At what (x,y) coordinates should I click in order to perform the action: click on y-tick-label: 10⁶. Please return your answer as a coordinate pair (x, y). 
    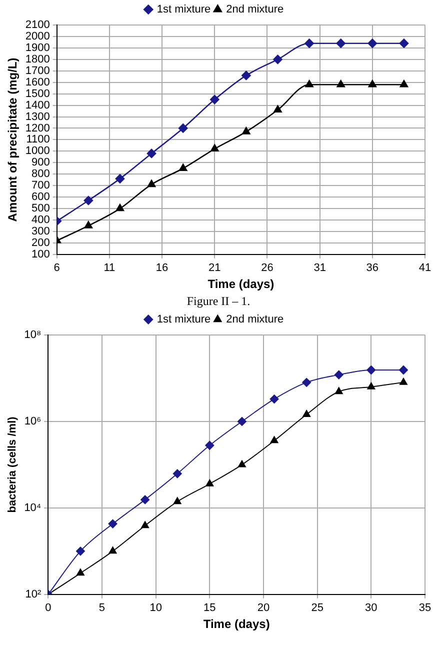
    Looking at the image, I should click on (33, 422).